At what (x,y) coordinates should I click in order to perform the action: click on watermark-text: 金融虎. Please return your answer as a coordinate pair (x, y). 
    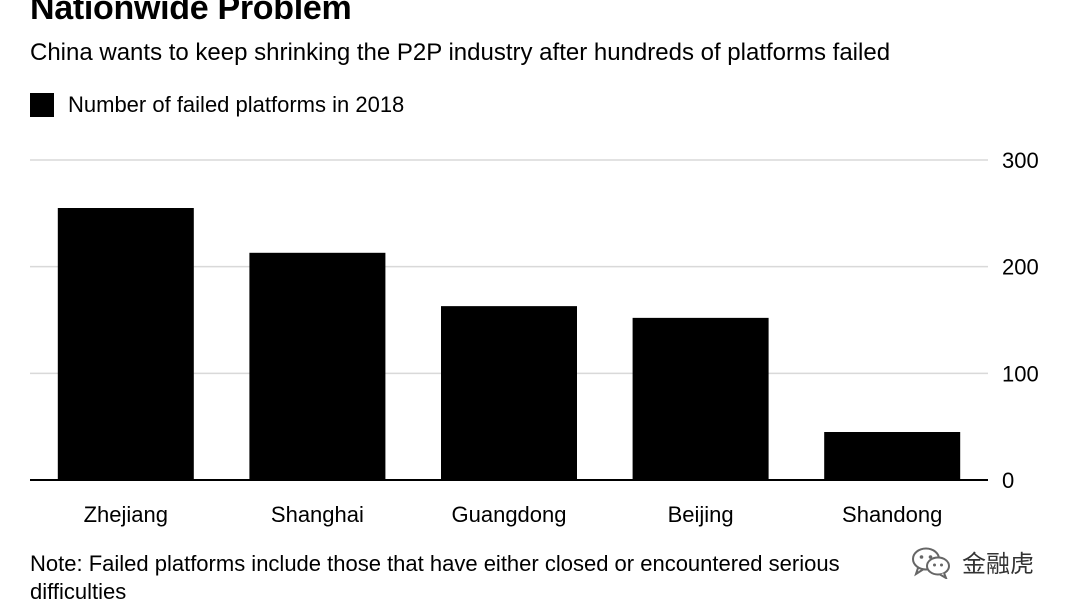
    Looking at the image, I should click on (998, 564).